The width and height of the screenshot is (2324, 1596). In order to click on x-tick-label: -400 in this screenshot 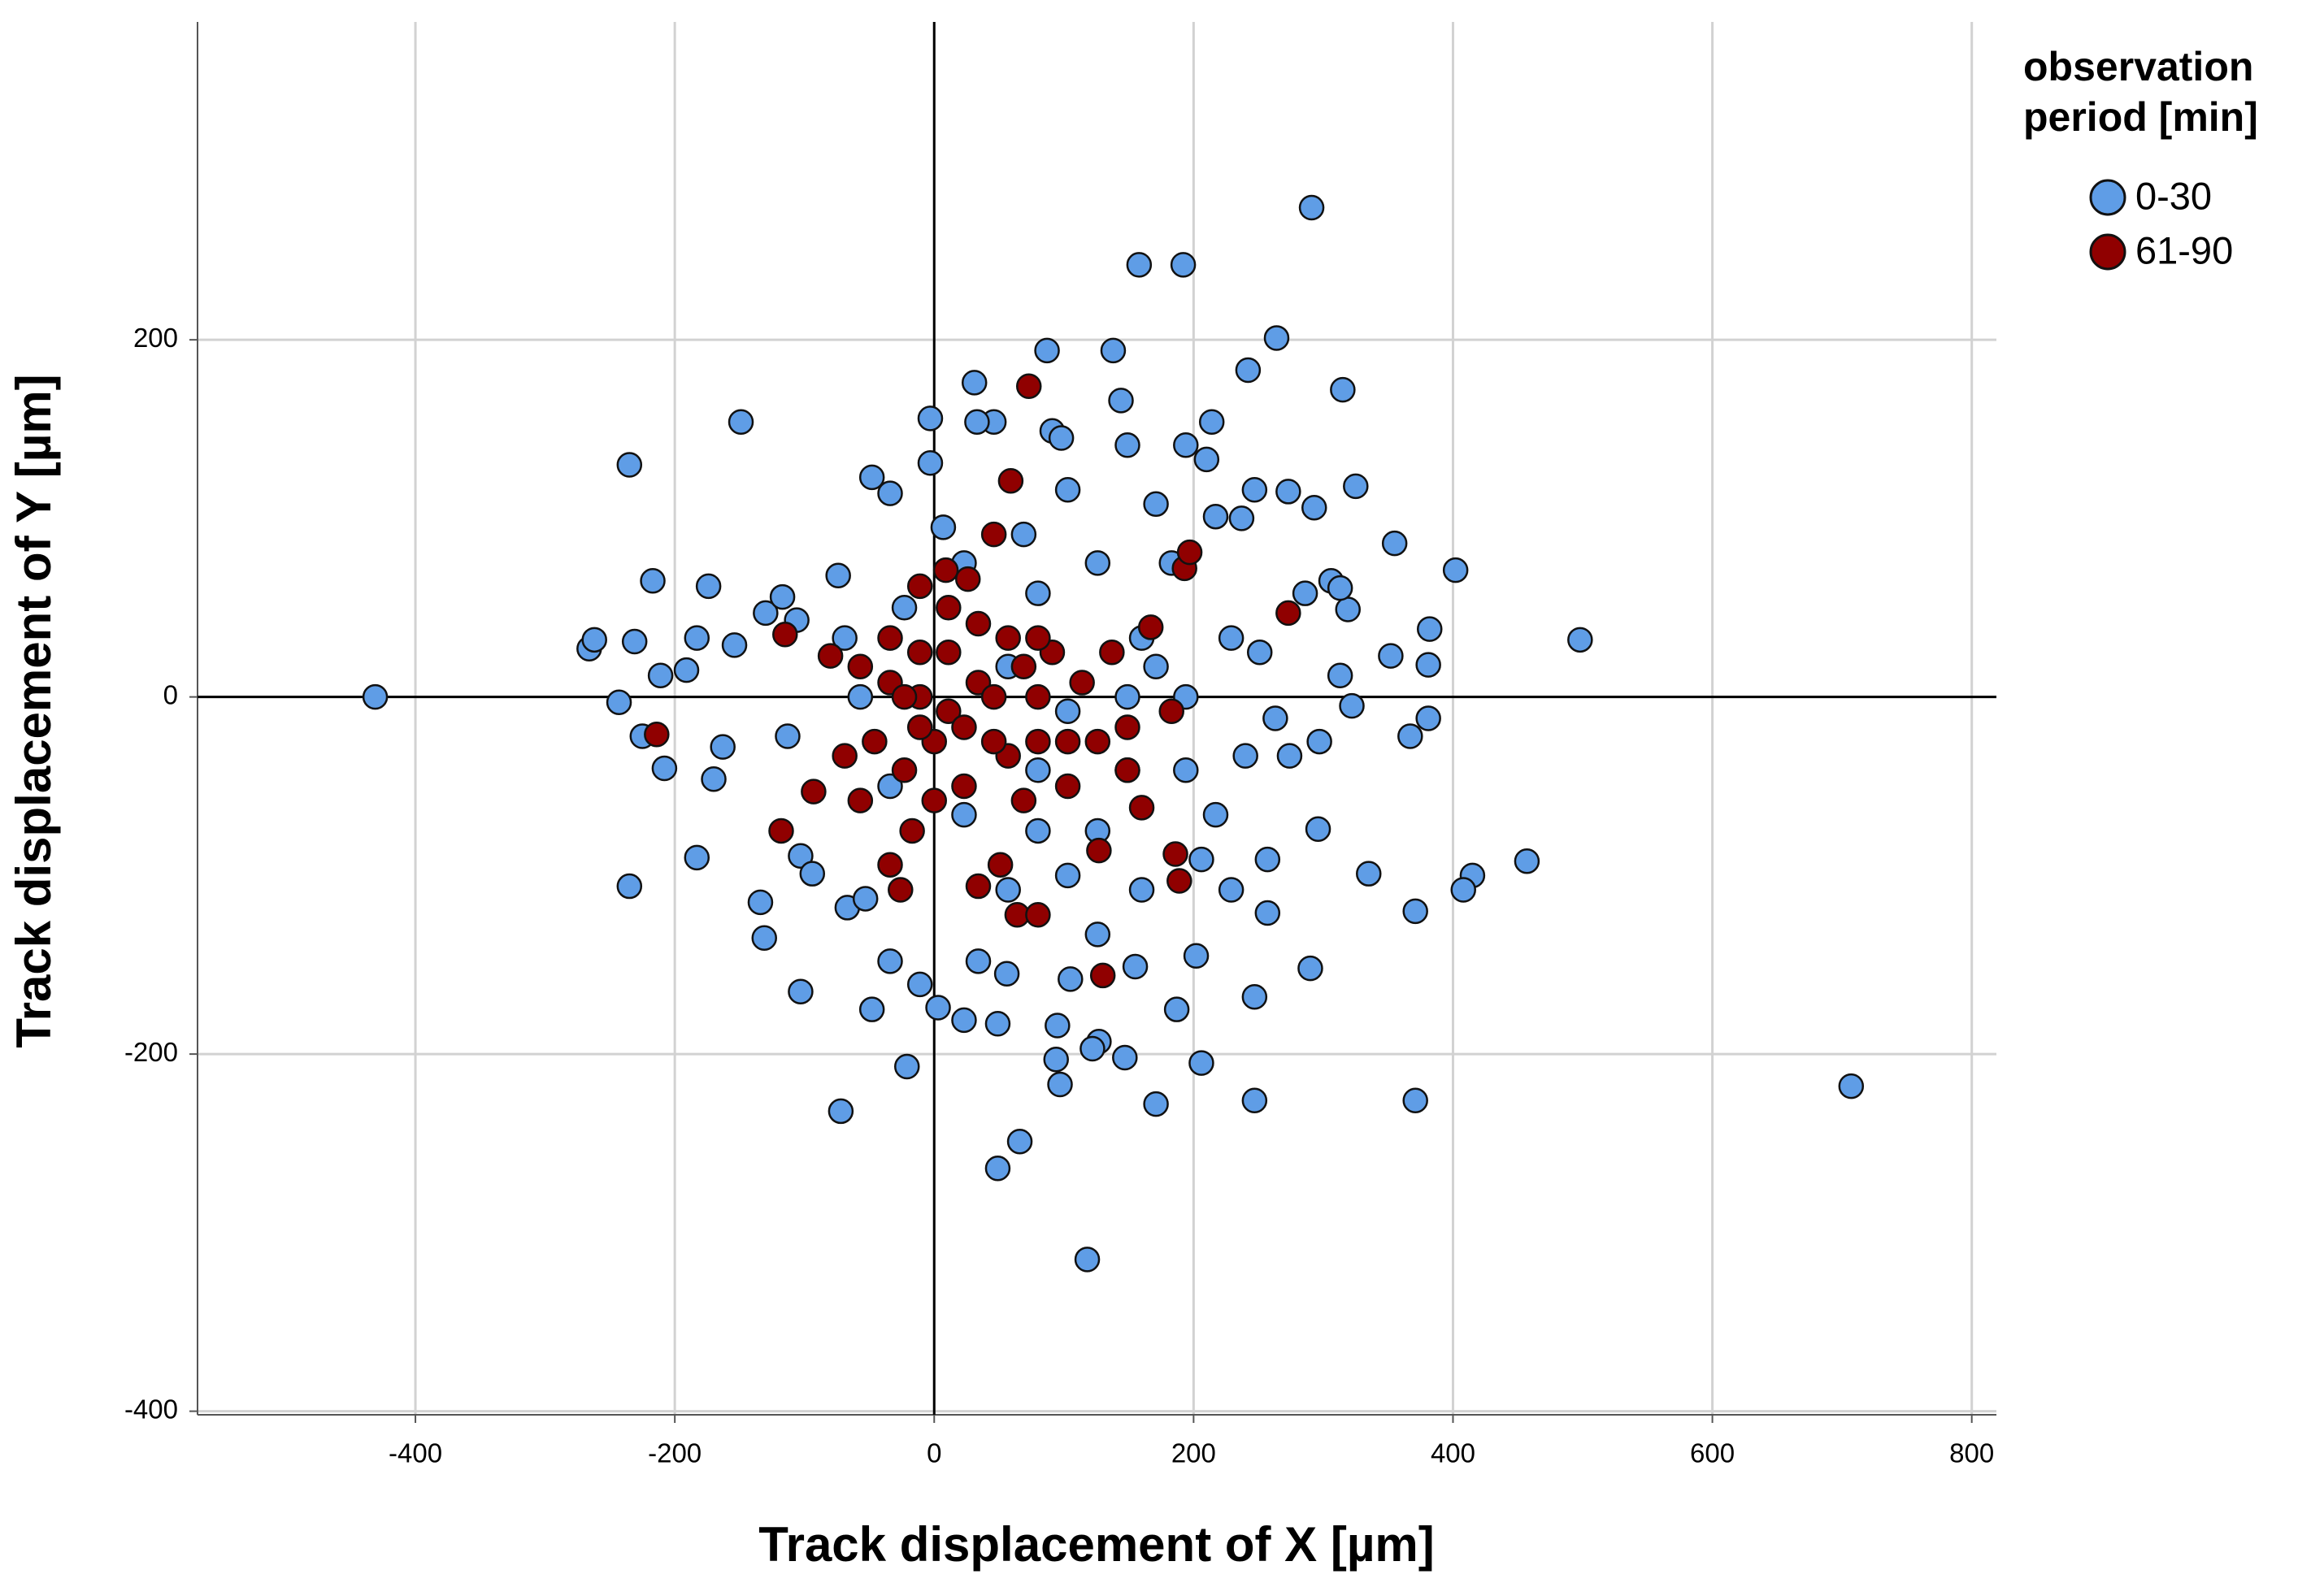, I will do `click(415, 1453)`.